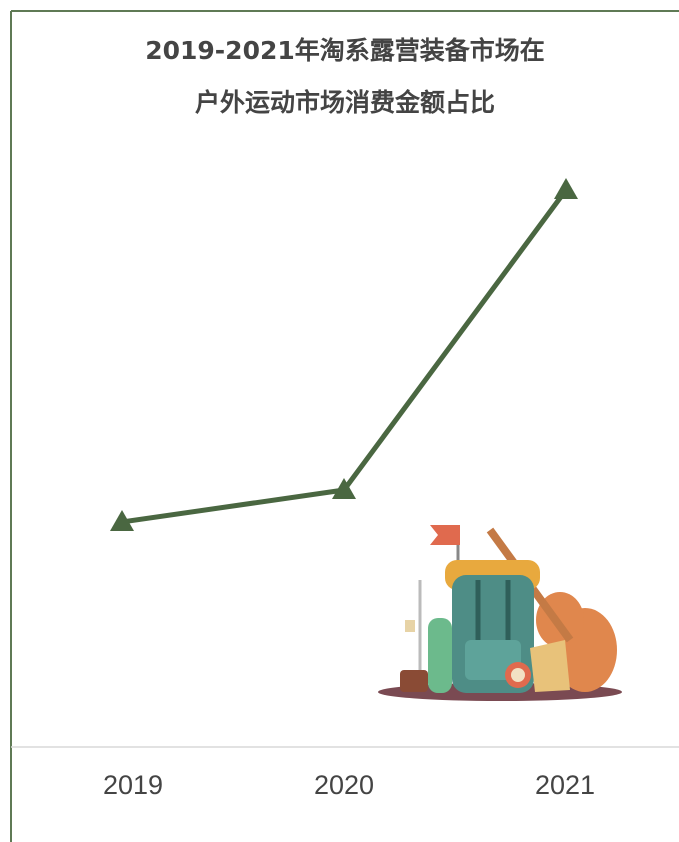 This screenshot has height=842, width=679. What do you see at coordinates (345, 102) in the screenshot?
I see `chart-title: 户外运动市场消费金额占比` at bounding box center [345, 102].